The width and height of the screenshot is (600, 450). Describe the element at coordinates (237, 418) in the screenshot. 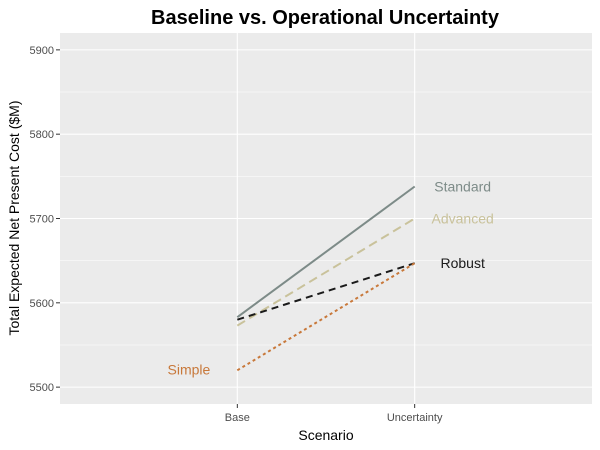

I see `x-tick-label: Base` at that location.